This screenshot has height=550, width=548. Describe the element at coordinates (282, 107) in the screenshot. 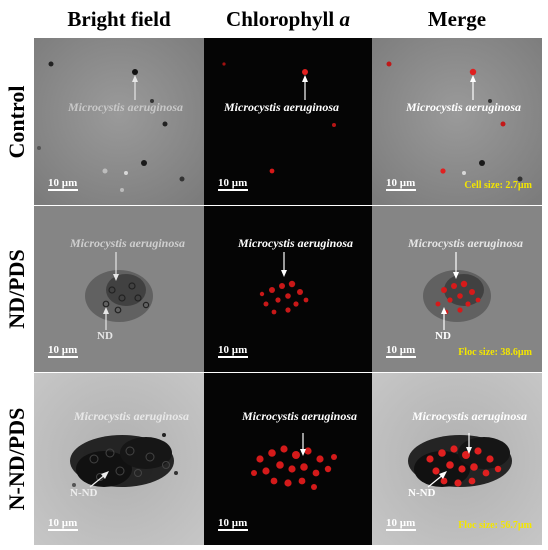

I see `control-chlorophyll-species-label: Microcystis aeruginosa` at that location.